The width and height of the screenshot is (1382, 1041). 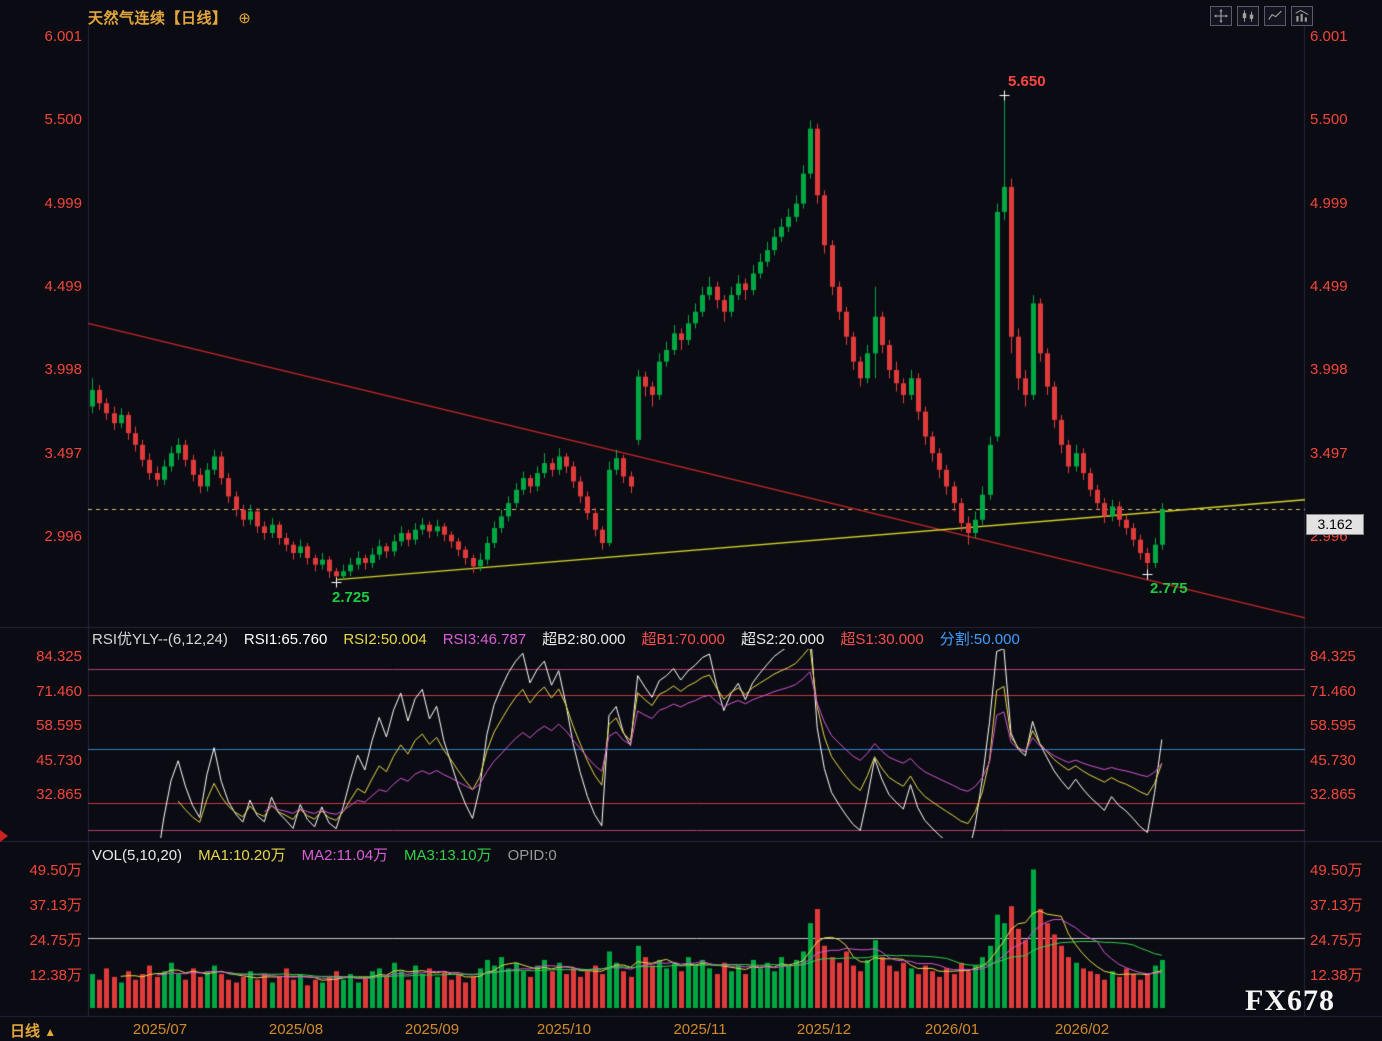 What do you see at coordinates (242, 855) in the screenshot?
I see `vol-header-item: MA1:10.20万` at bounding box center [242, 855].